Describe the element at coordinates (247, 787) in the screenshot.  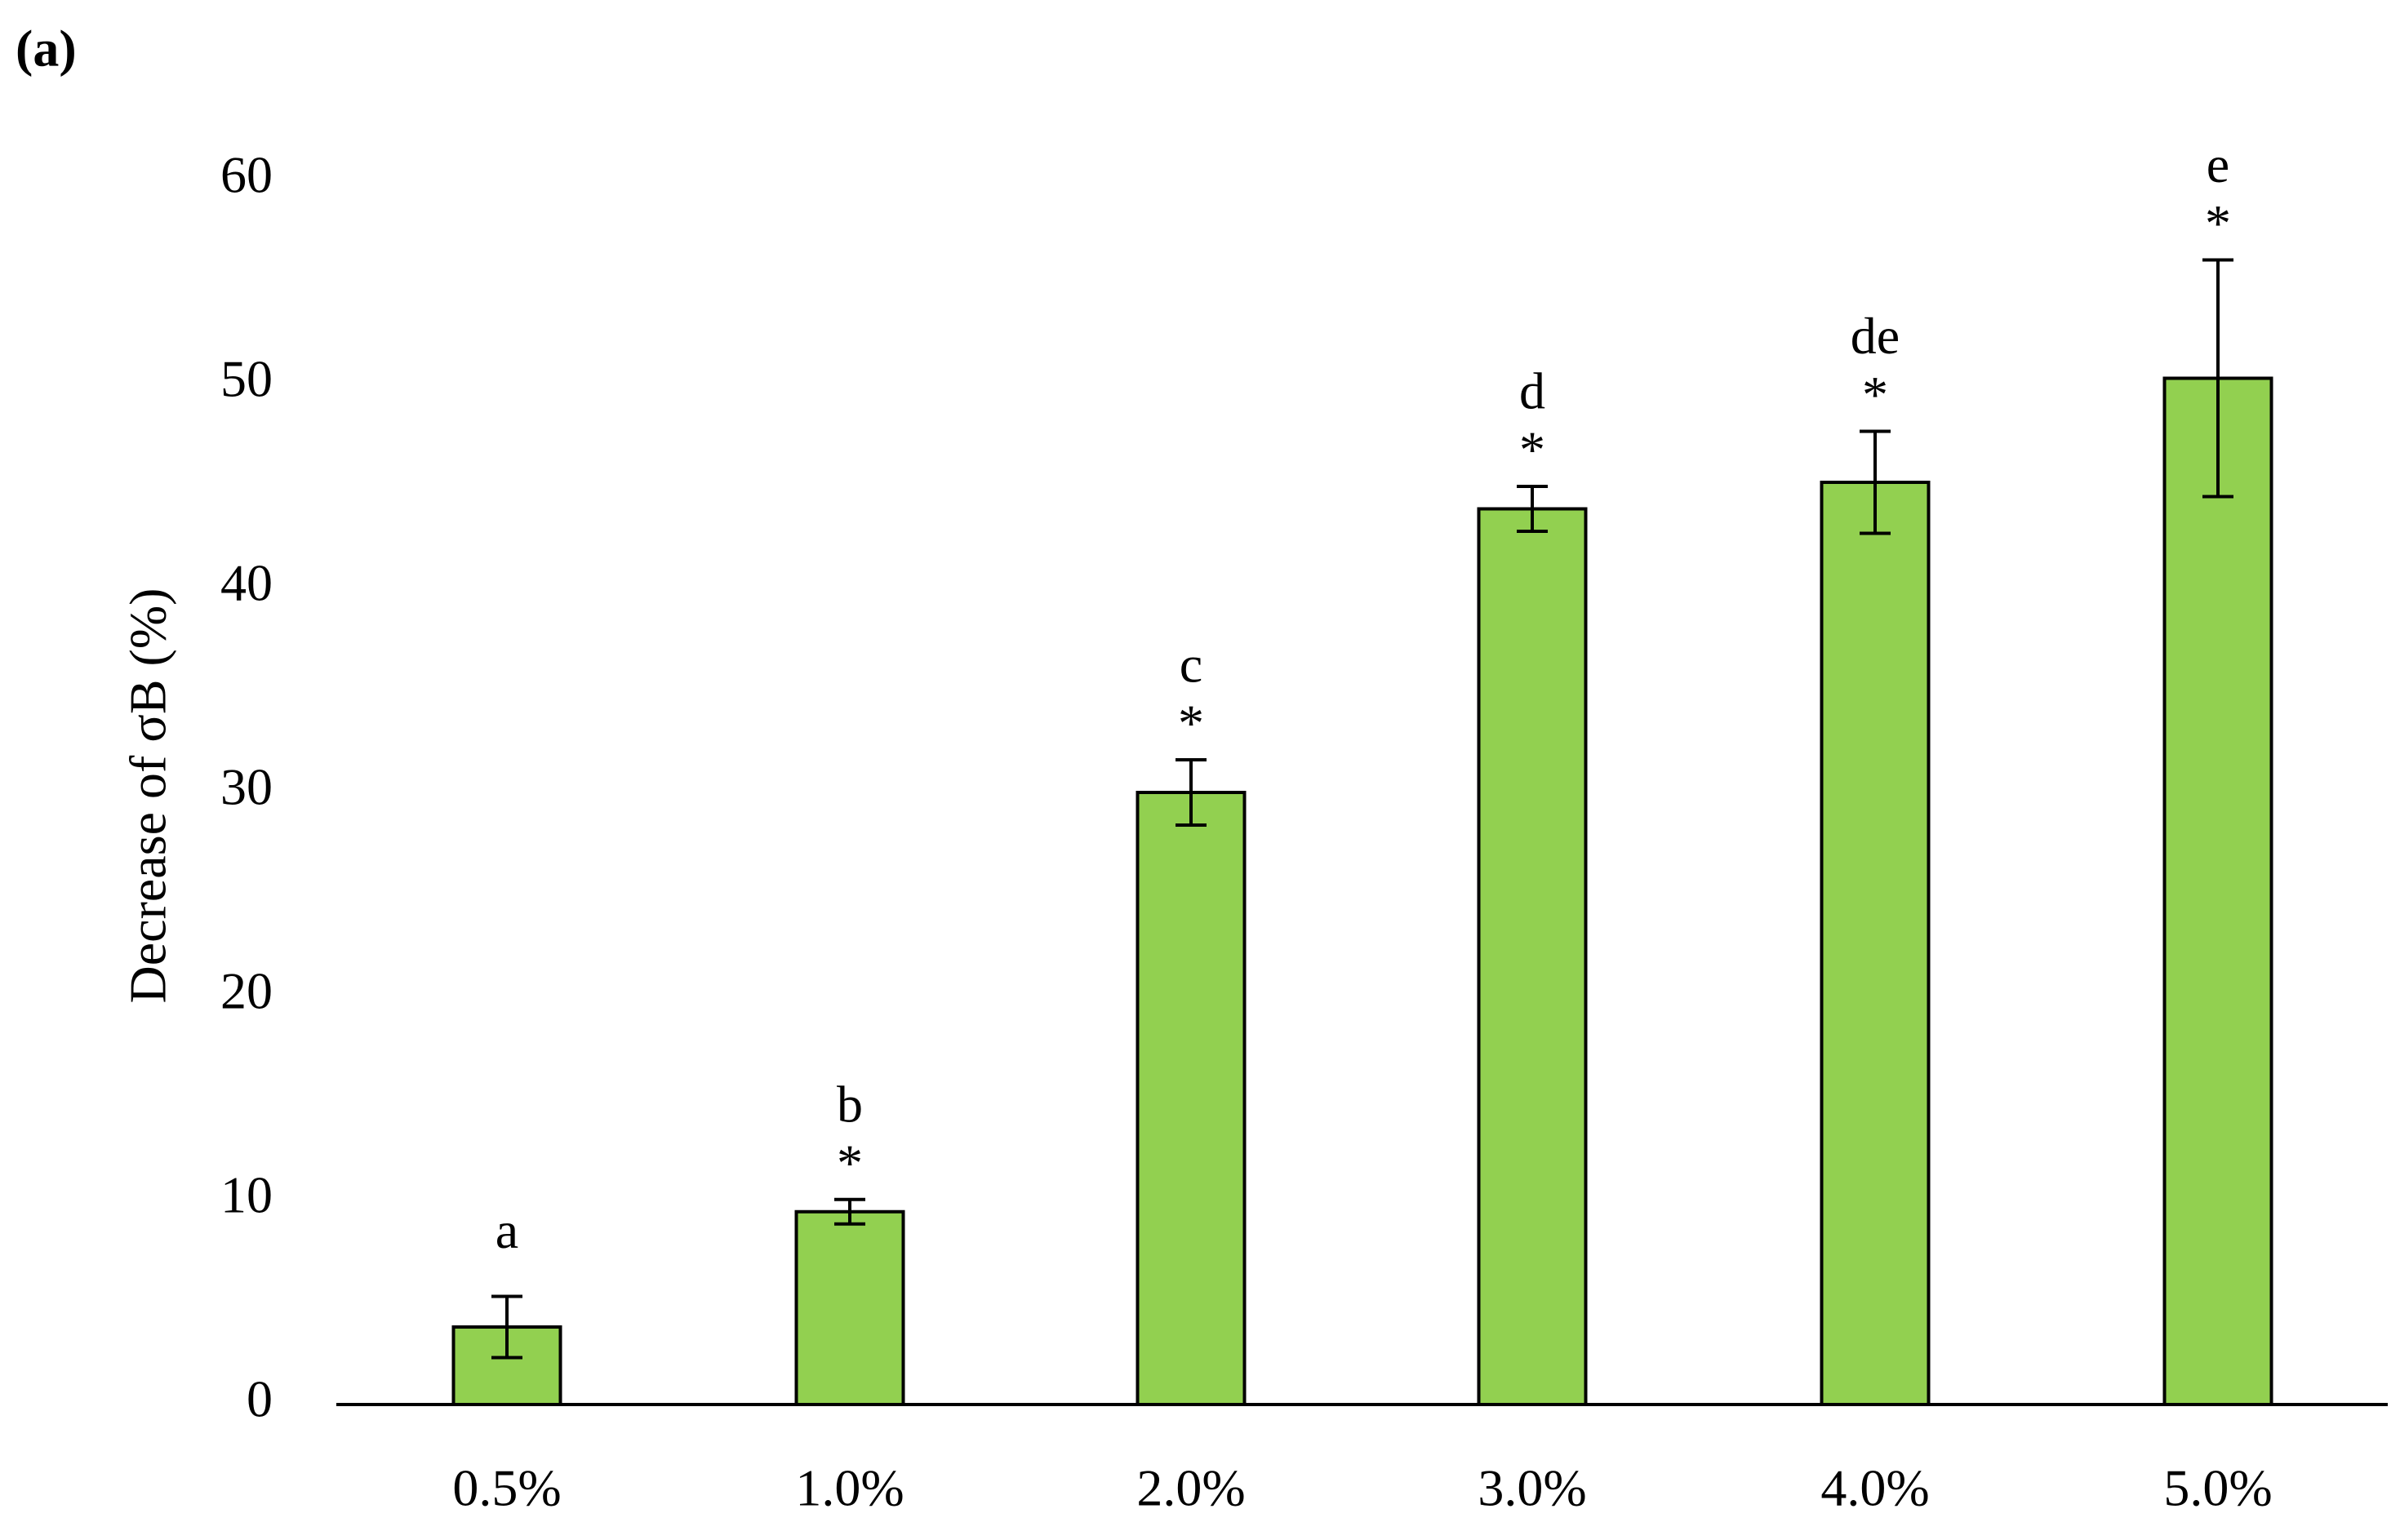
I see `y-tick-label: 30` at that location.